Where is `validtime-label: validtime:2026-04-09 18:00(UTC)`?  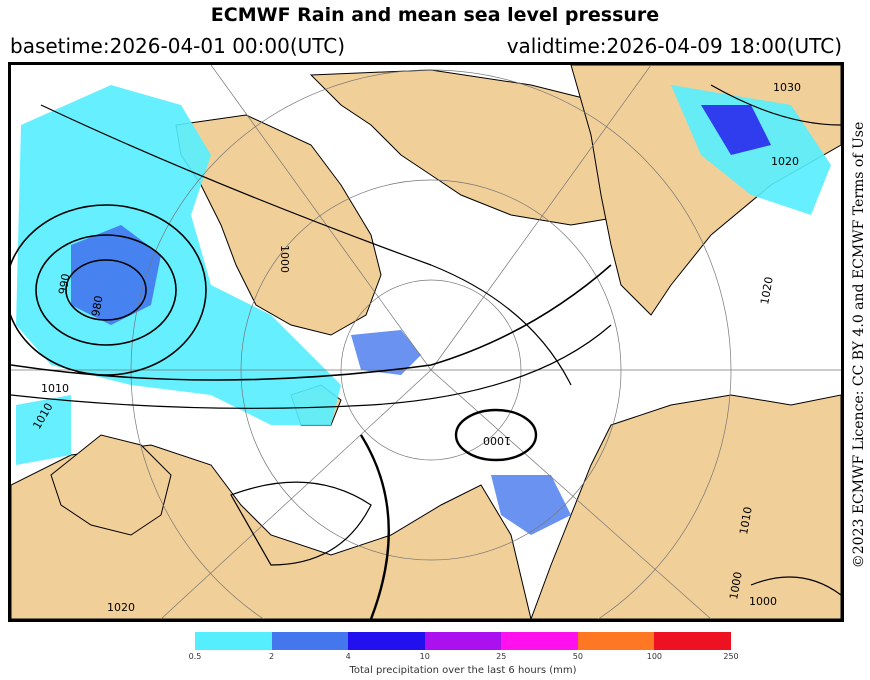 validtime-label: validtime:2026-04-09 18:00(UTC) is located at coordinates (674, 46).